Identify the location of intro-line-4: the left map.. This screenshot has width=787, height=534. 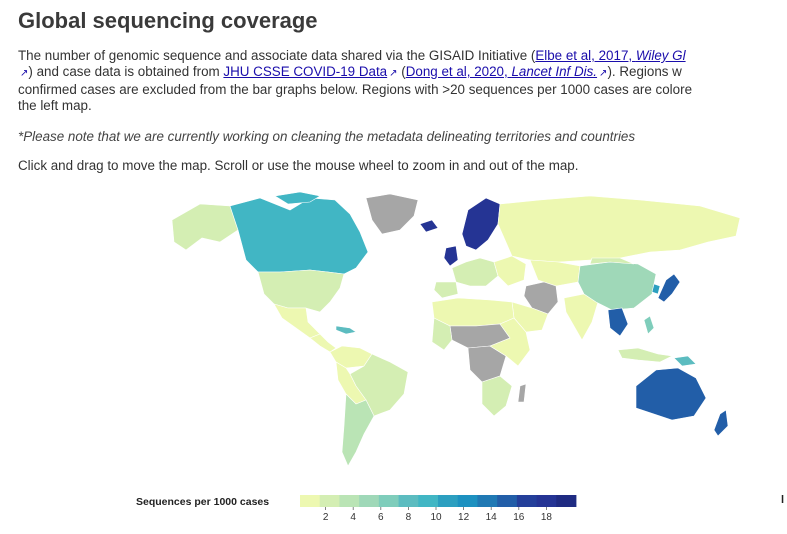
(55, 105).